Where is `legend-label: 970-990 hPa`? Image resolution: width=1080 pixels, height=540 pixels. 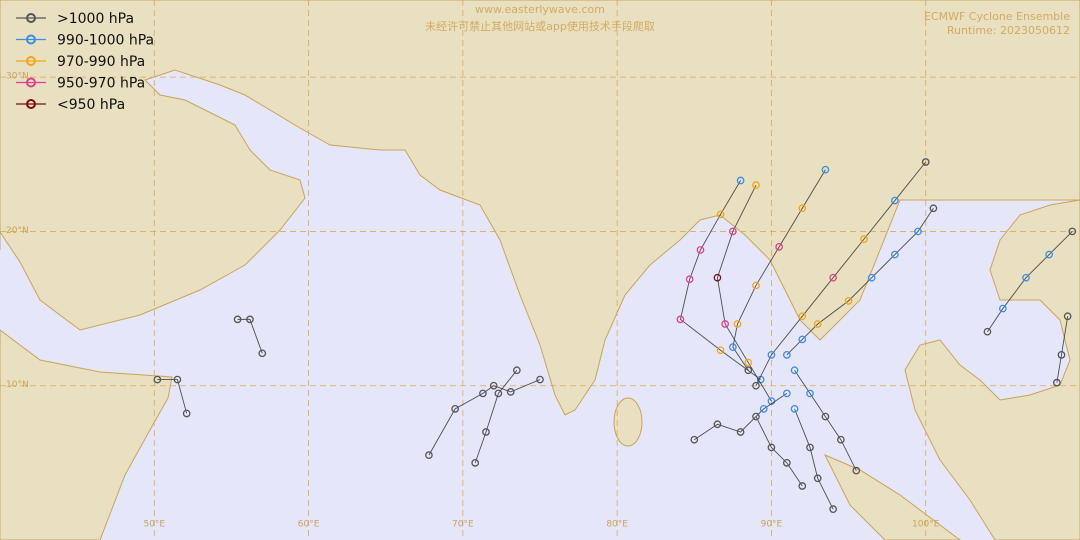 legend-label: 970-990 hPa is located at coordinates (101, 62).